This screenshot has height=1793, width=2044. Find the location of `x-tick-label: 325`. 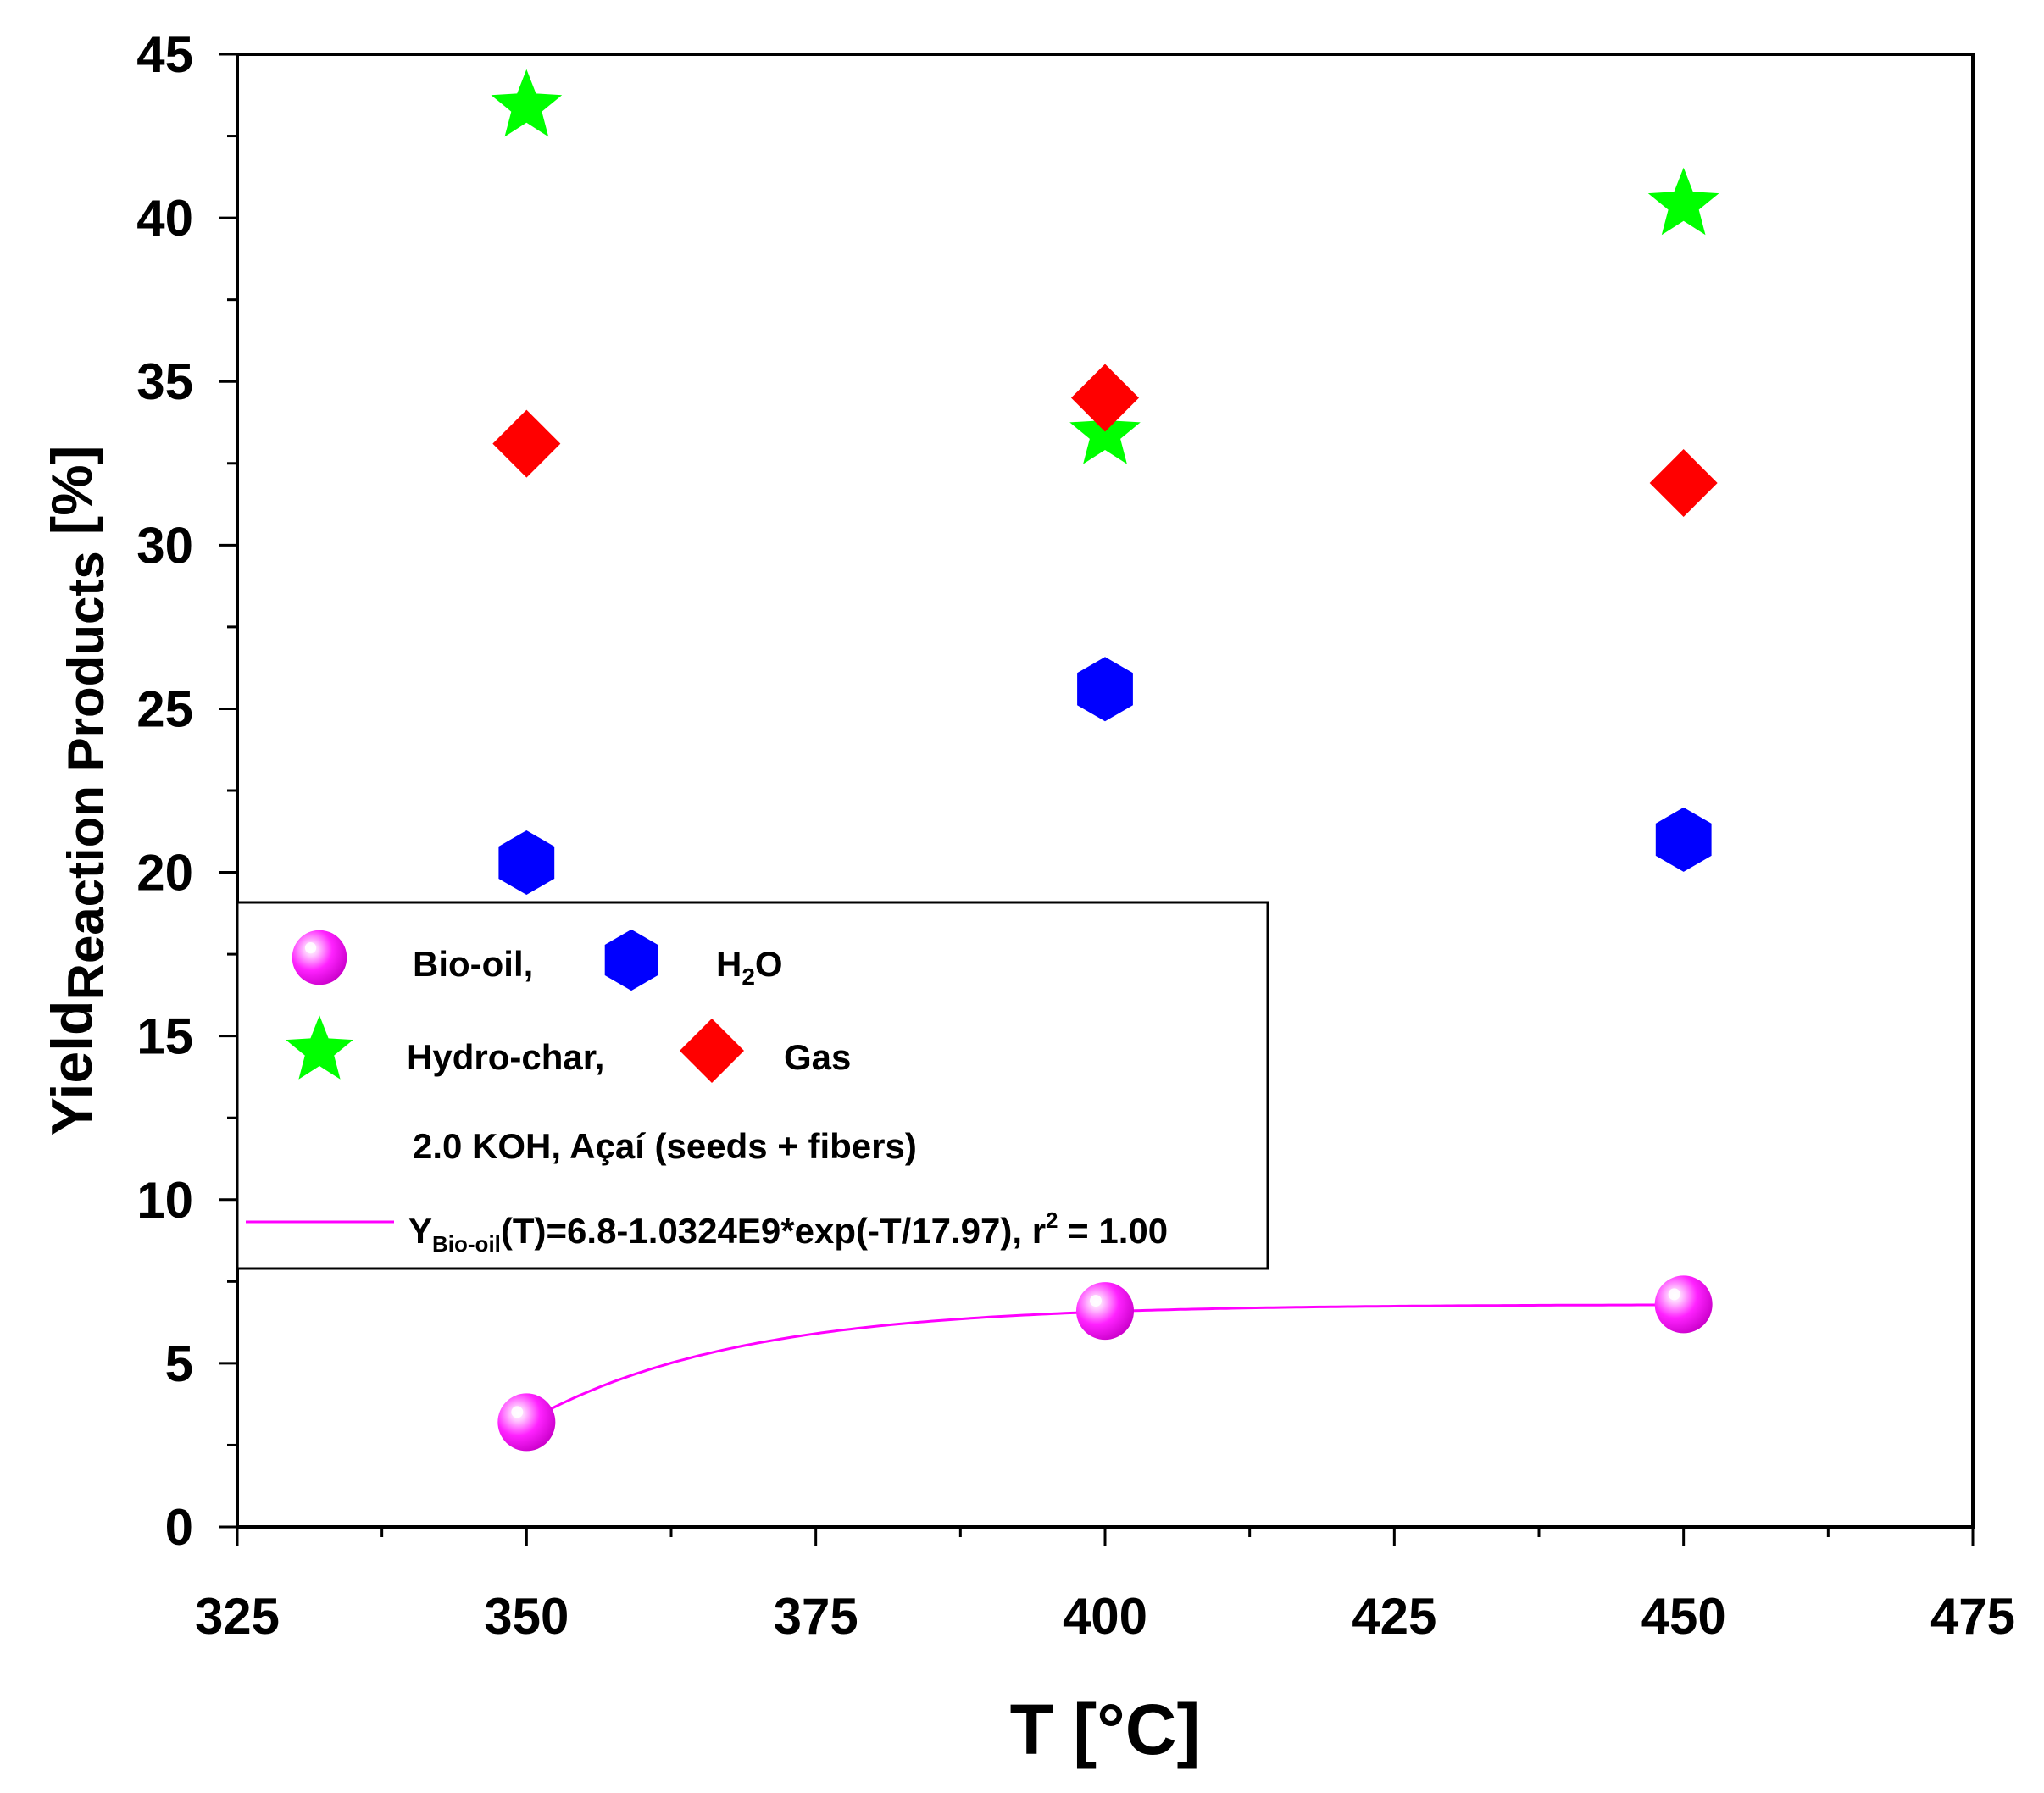

x-tick-label: 325 is located at coordinates (237, 1617).